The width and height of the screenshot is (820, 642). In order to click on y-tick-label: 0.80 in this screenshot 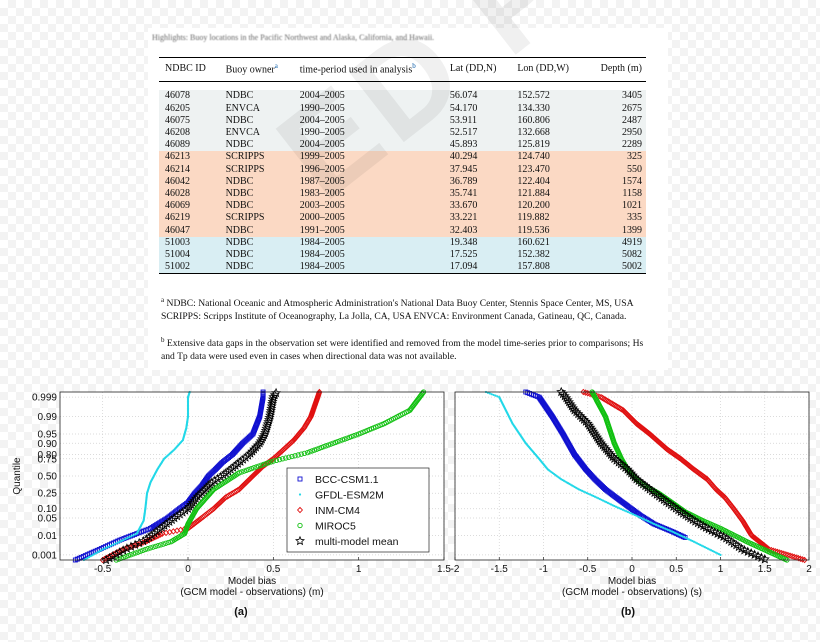, I will do `click(48, 455)`.